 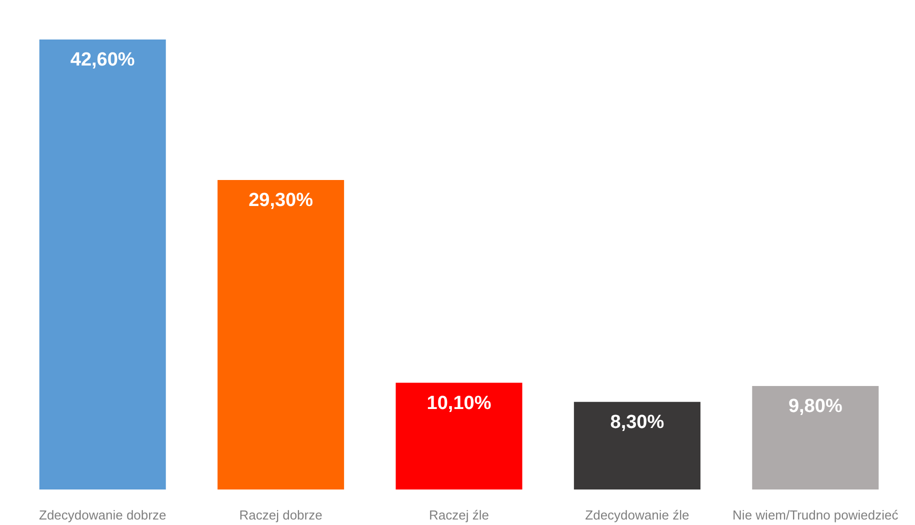 I want to click on x-tick-label: Nie wiem/Trudno powiedzieć, so click(x=815, y=515).